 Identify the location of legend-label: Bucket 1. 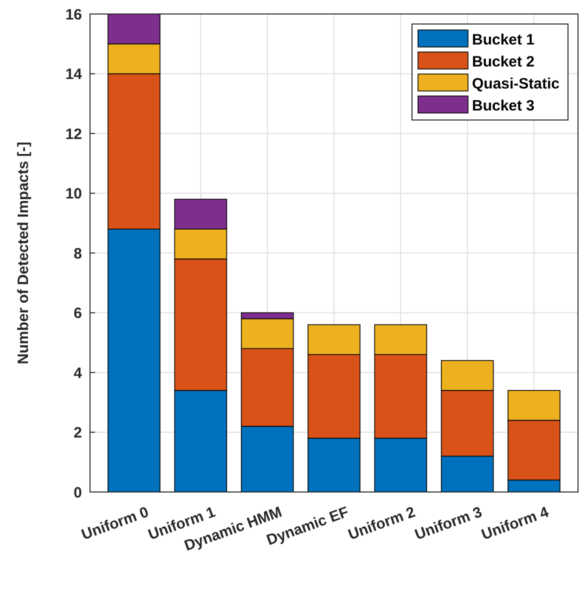
(503, 39).